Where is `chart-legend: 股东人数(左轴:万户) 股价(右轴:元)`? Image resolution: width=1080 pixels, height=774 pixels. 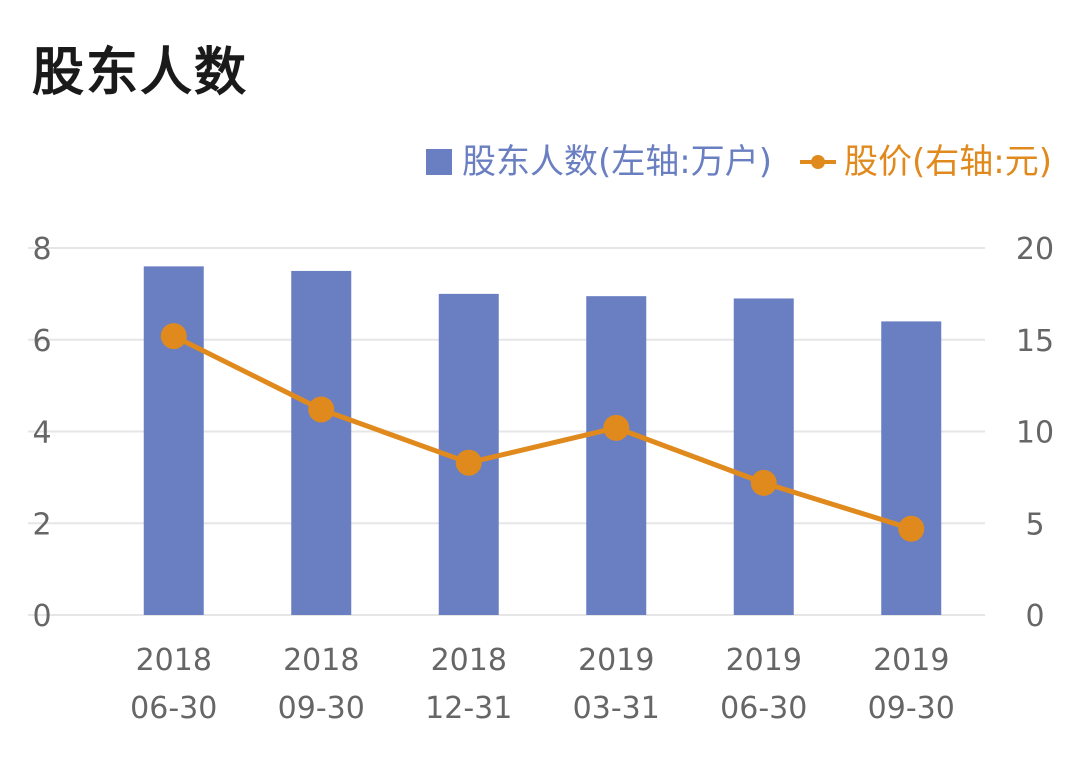
chart-legend: 股东人数(左轴:万户) 股价(右轴:元) is located at coordinates (725, 162).